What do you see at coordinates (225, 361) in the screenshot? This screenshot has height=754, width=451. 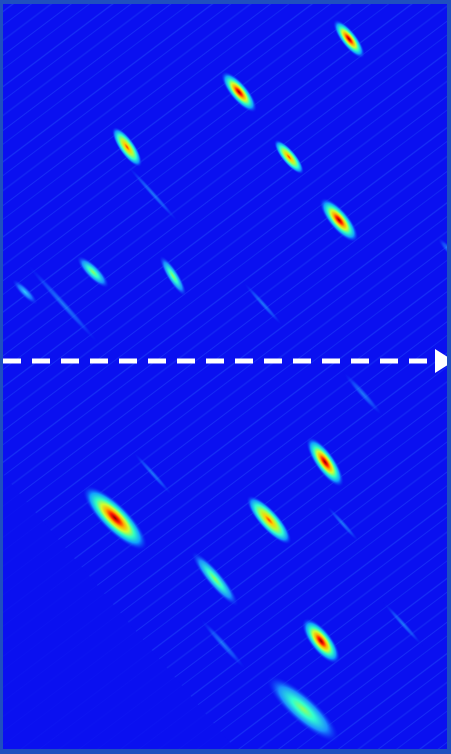 I see `dashed-arrow` at bounding box center [225, 361].